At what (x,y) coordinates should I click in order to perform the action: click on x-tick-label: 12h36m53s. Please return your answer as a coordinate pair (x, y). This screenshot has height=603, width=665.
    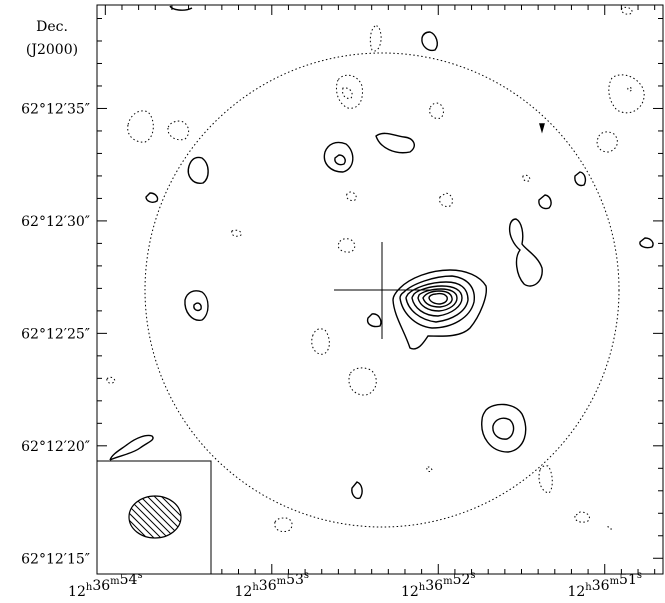
    Looking at the image, I should click on (272, 585).